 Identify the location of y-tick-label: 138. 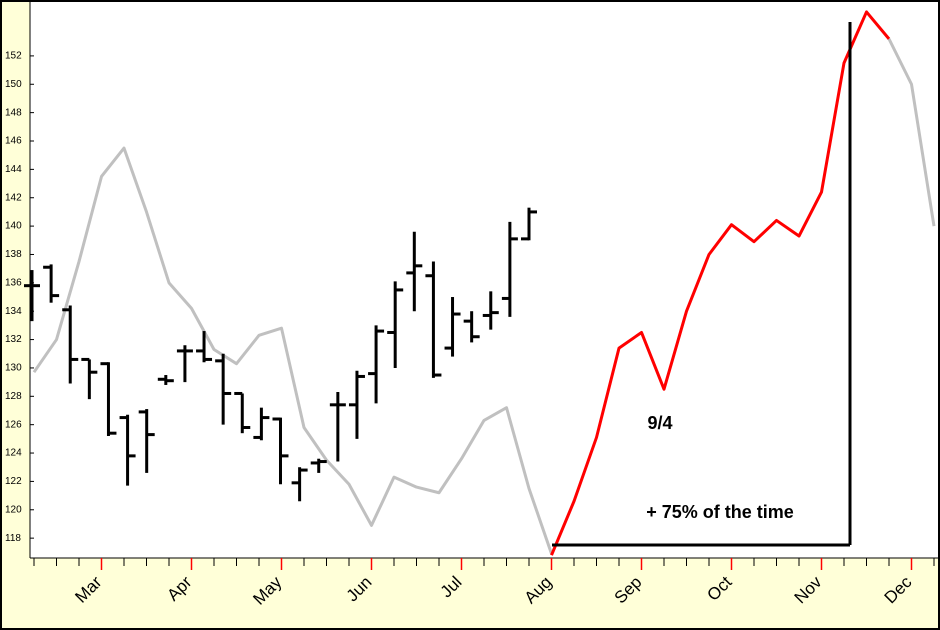
(13, 254).